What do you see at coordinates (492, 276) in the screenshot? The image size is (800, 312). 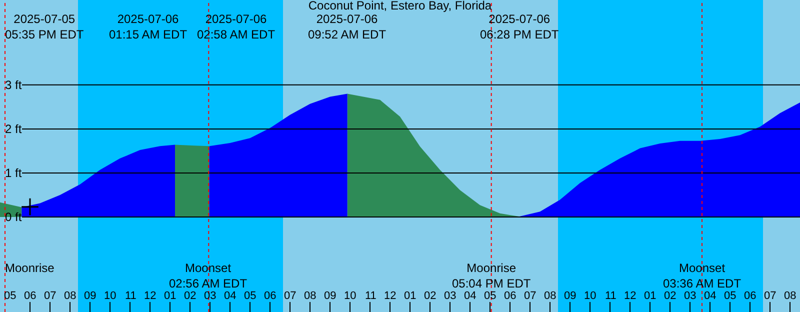 I see `ref-line-label: Moonrise 05:04 PM EDT` at bounding box center [492, 276].